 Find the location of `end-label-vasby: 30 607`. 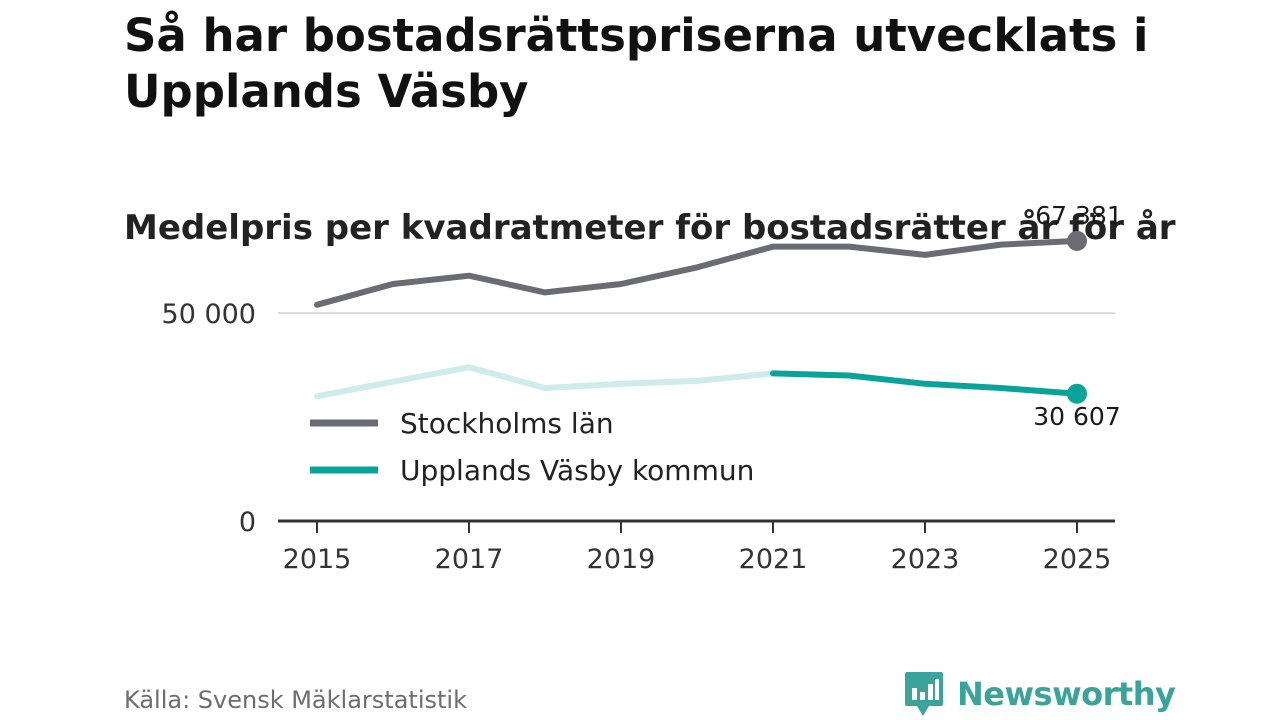

end-label-vasby: 30 607 is located at coordinates (1076, 416).